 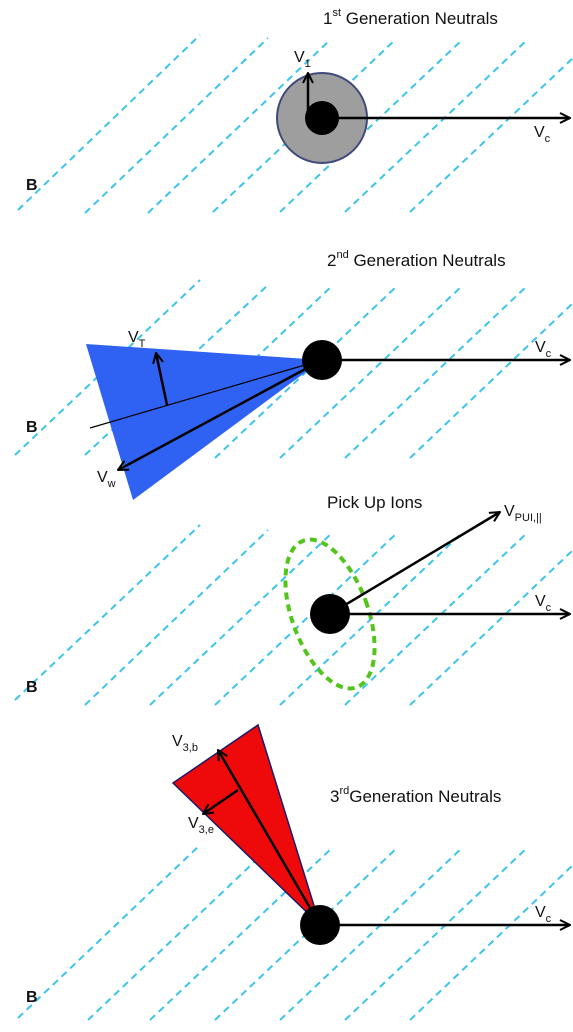 I want to click on cone-axis-line, so click(x=206, y=394).